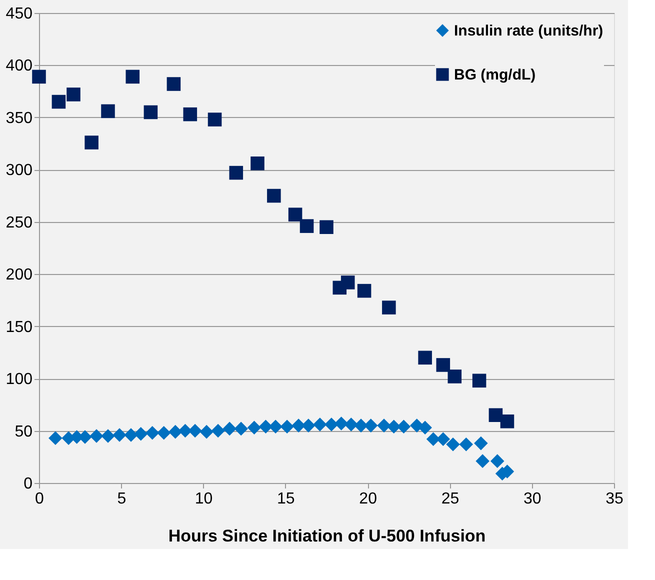 The image size is (655, 580). What do you see at coordinates (19, 118) in the screenshot?
I see `y-tick-label: 350` at bounding box center [19, 118].